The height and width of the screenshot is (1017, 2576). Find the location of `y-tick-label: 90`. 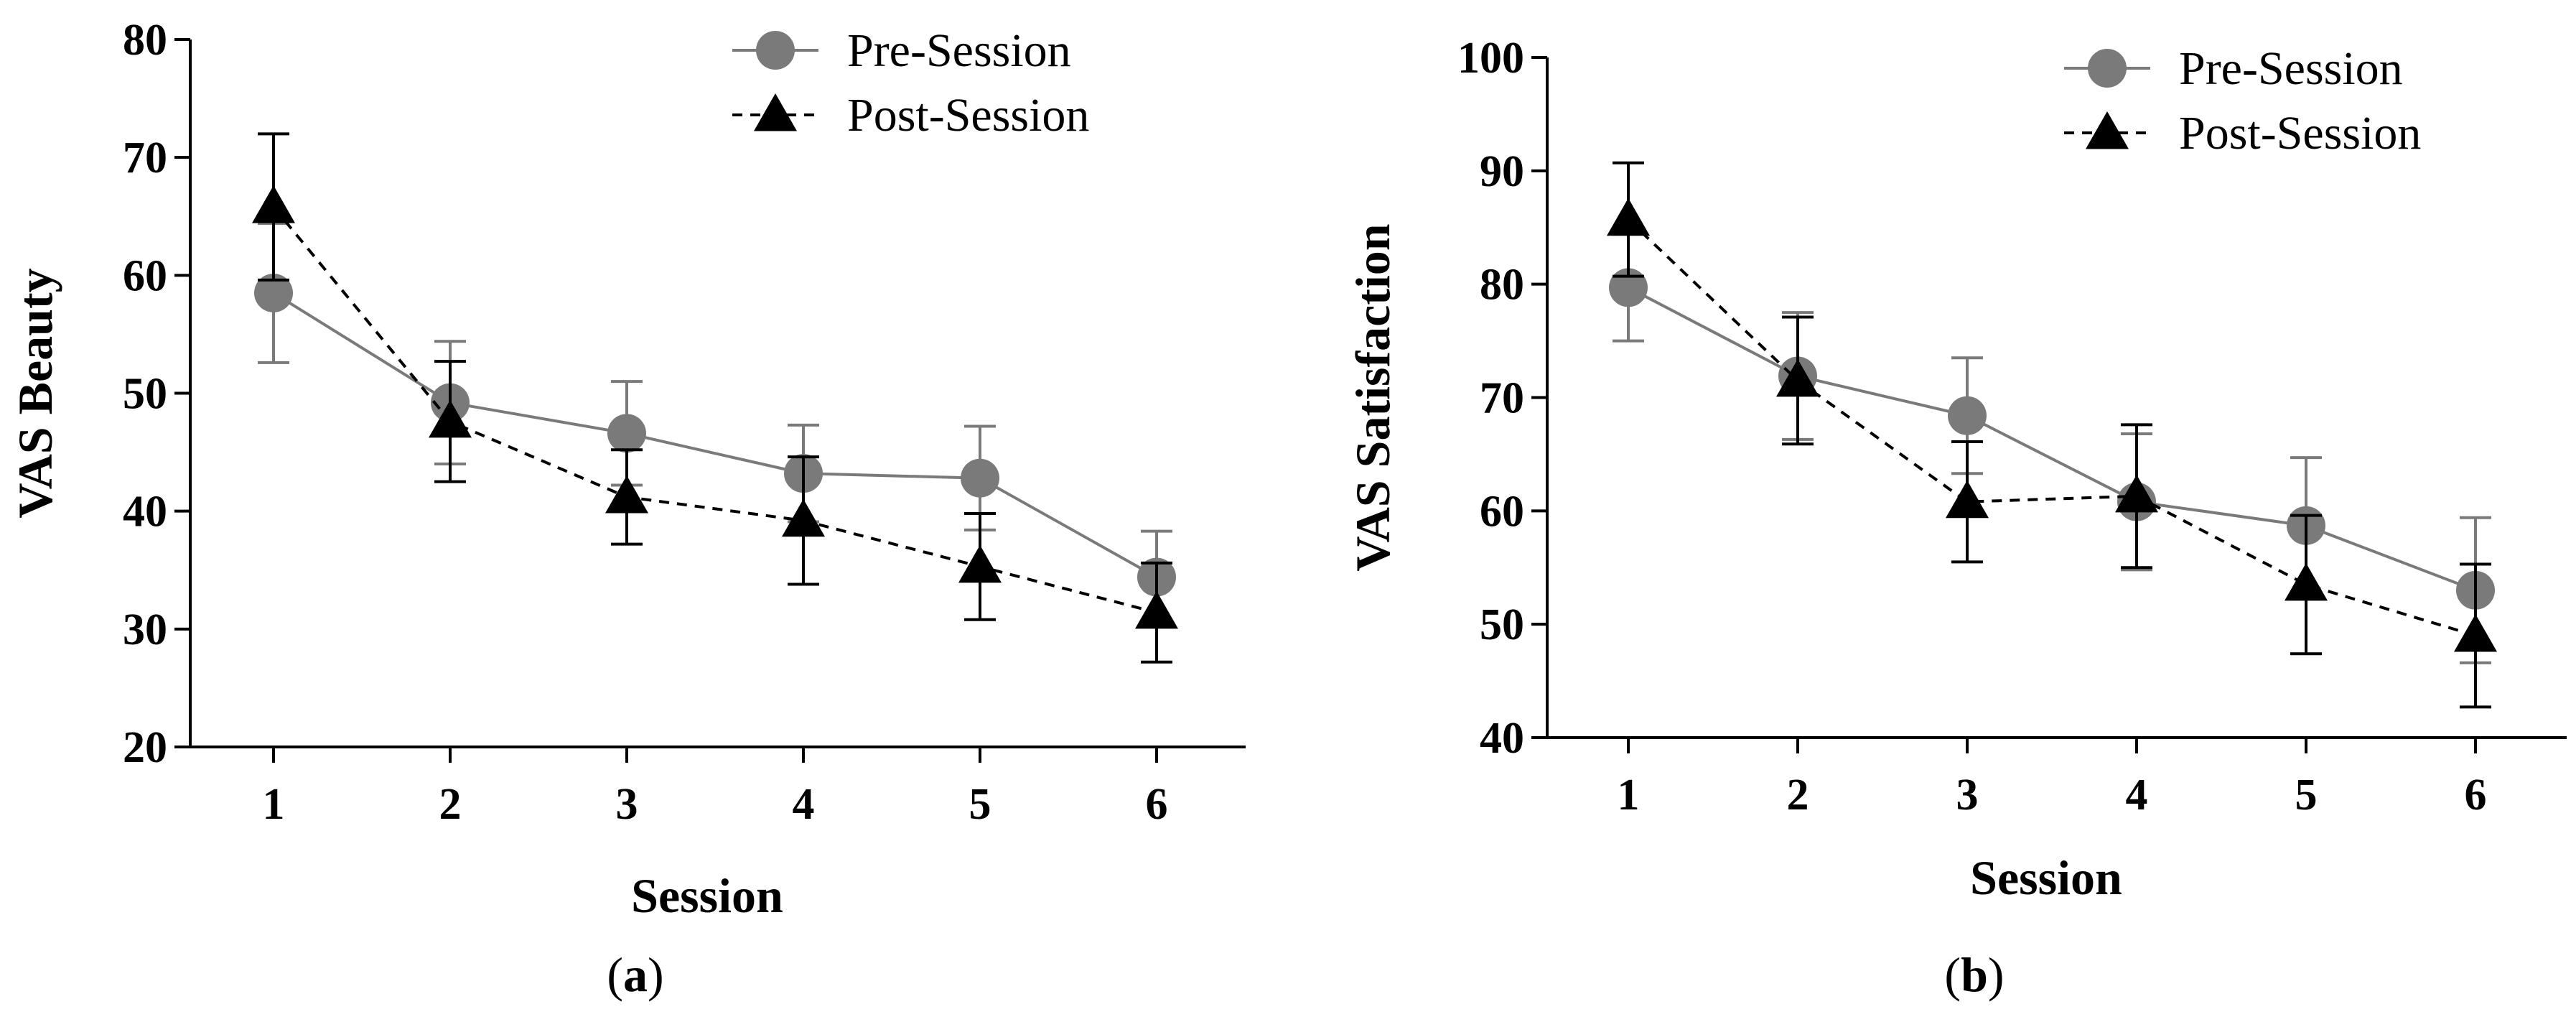

y-tick-label: 90 is located at coordinates (1502, 171).